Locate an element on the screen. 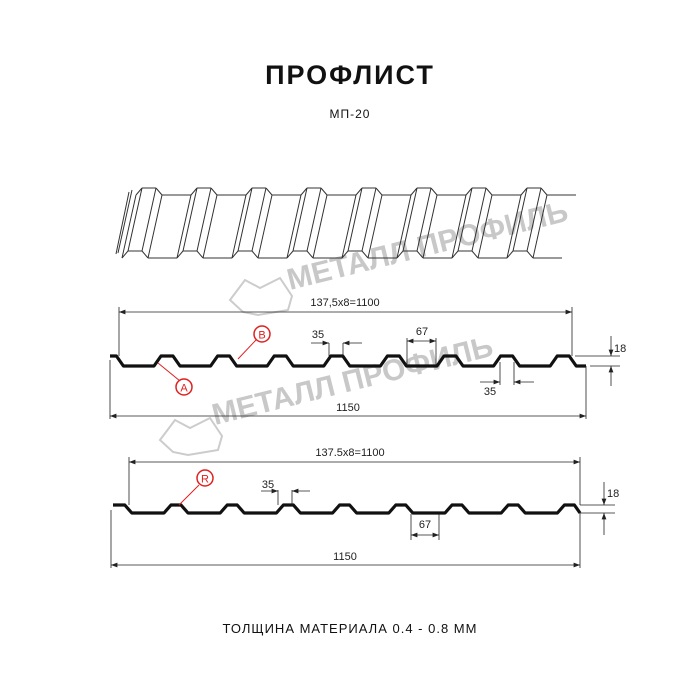  profile-r-line is located at coordinates (347, 509).